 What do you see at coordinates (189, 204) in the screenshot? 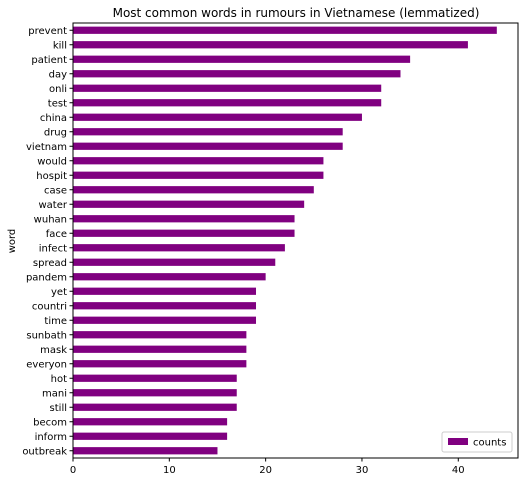
I see `bar-water` at bounding box center [189, 204].